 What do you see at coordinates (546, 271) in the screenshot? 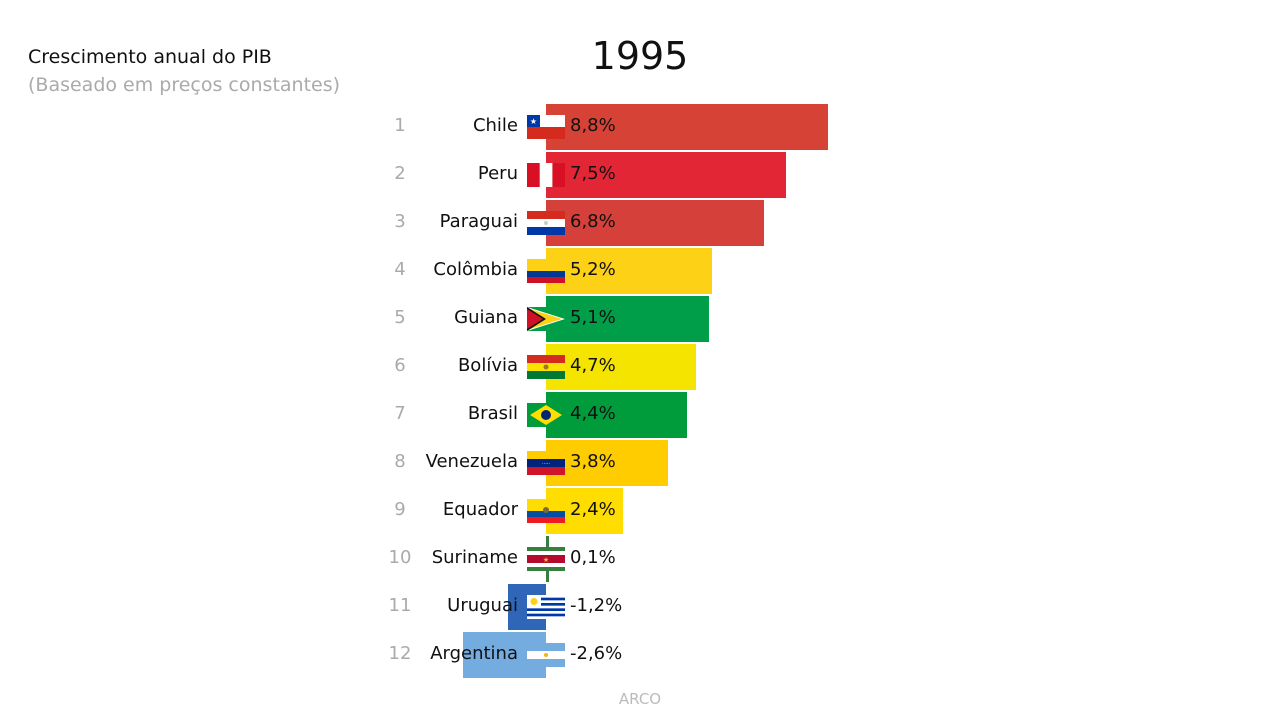
I see `flag-colombia-icon` at bounding box center [546, 271].